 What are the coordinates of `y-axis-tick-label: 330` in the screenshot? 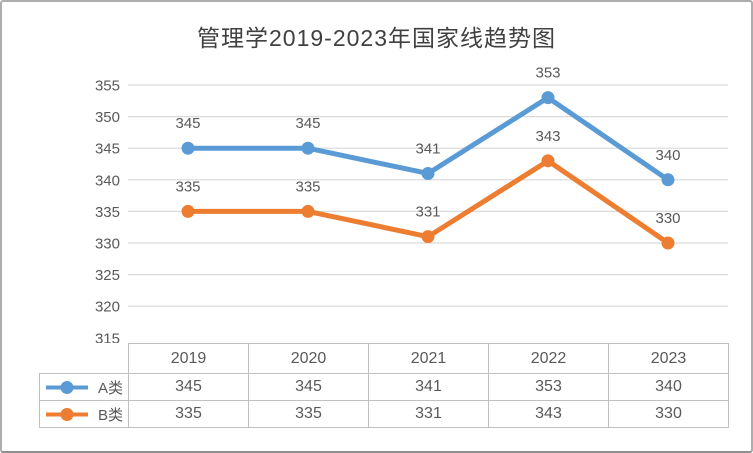 It's located at (107, 244).